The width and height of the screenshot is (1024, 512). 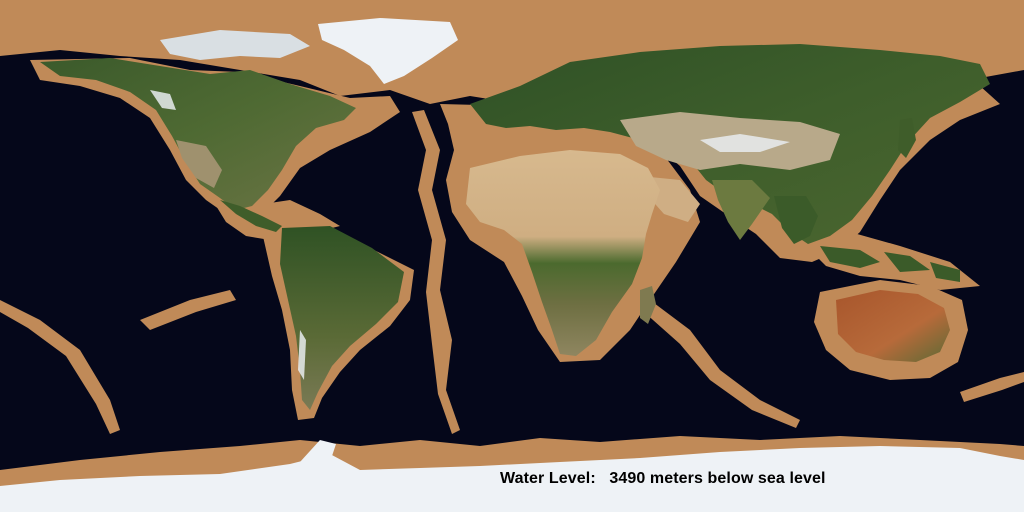 I want to click on australia, so click(x=893, y=326).